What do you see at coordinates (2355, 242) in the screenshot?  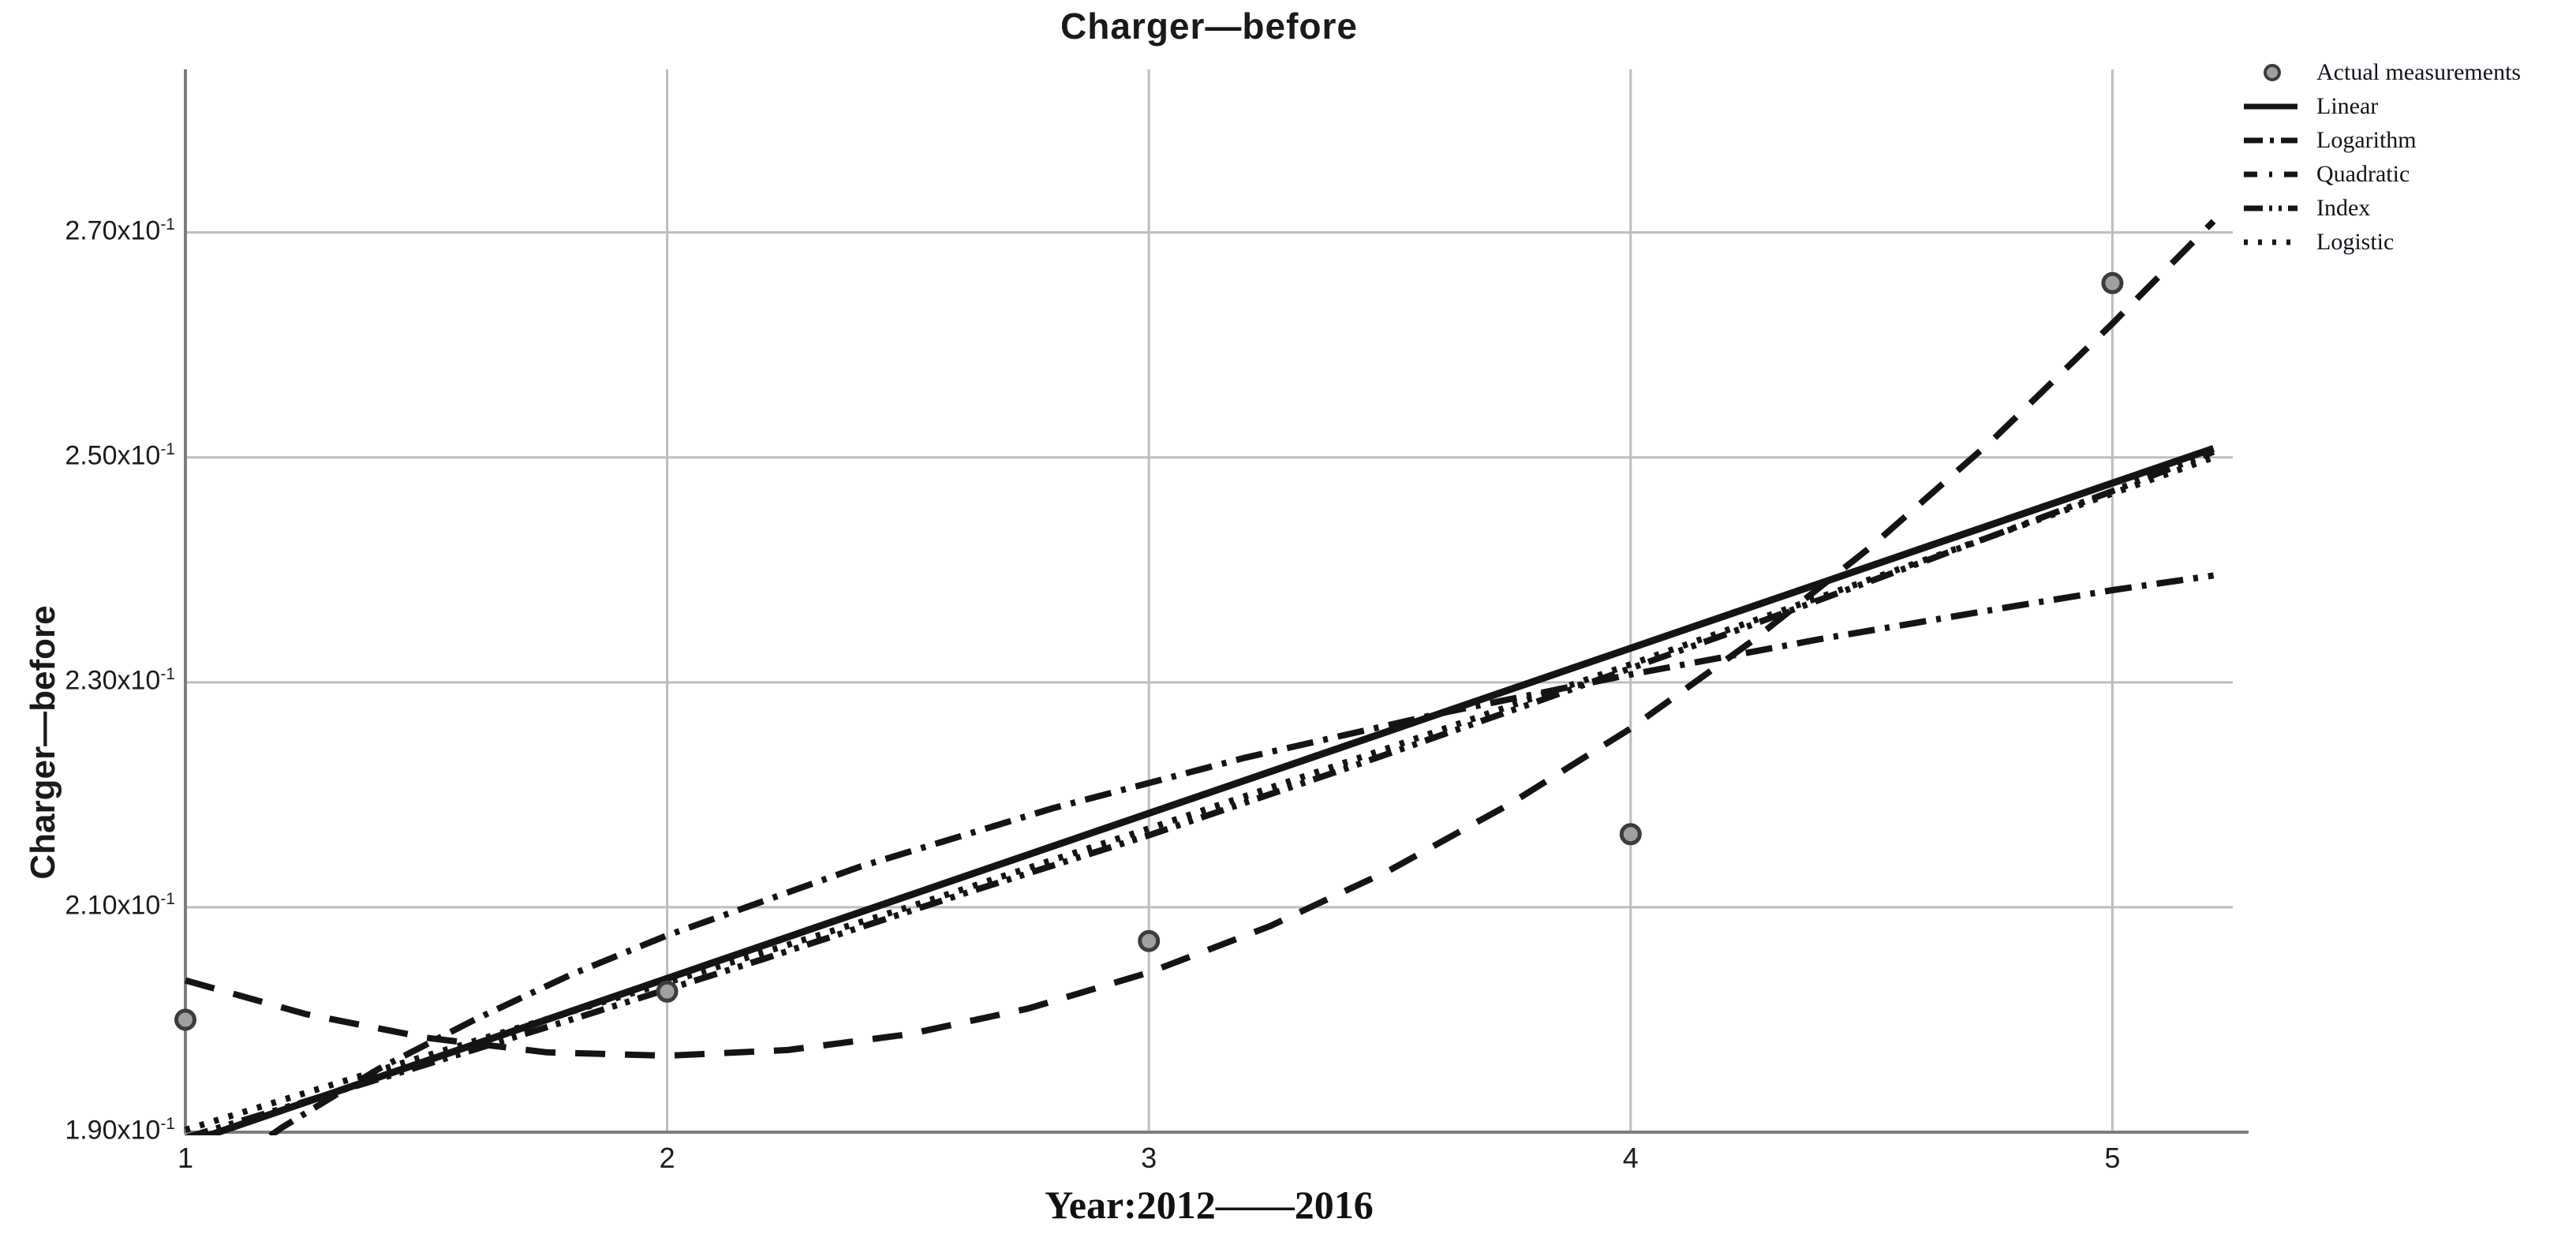 I see `legend-label: Logistic` at bounding box center [2355, 242].